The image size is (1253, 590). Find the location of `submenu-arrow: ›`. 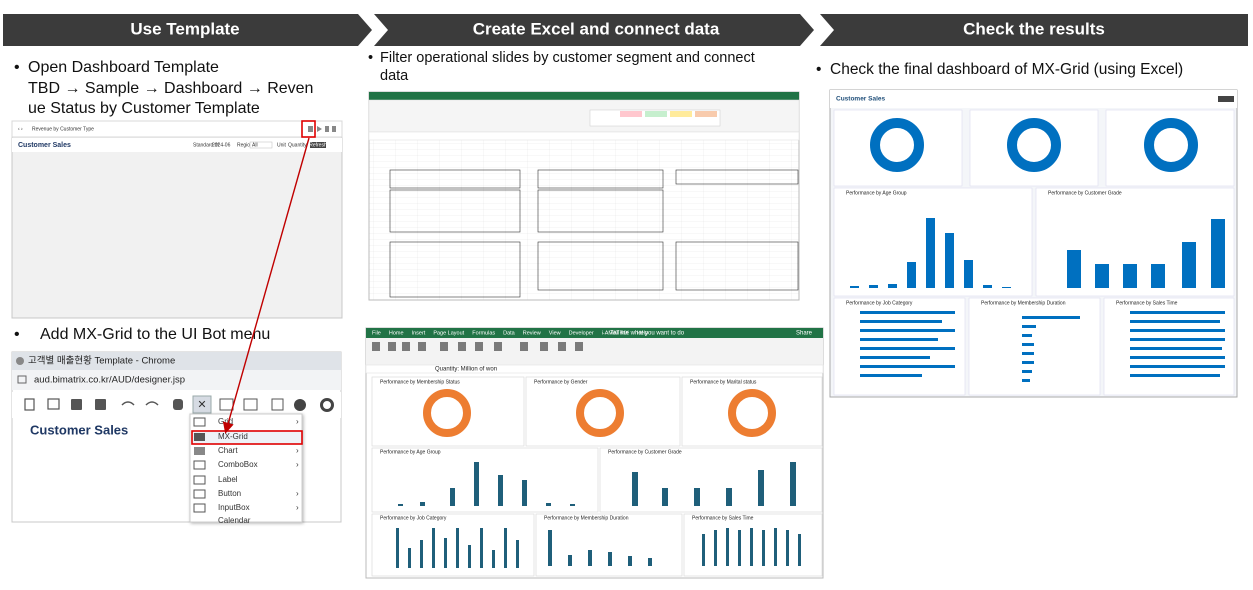

submenu-arrow: › is located at coordinates (297, 493).